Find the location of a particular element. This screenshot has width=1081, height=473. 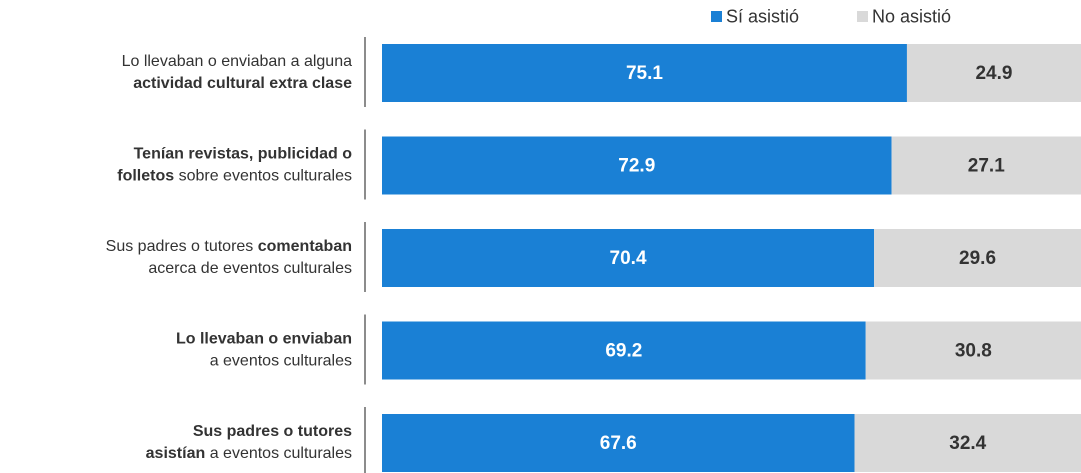

label-run: sobre eventos culturales is located at coordinates (263, 176).